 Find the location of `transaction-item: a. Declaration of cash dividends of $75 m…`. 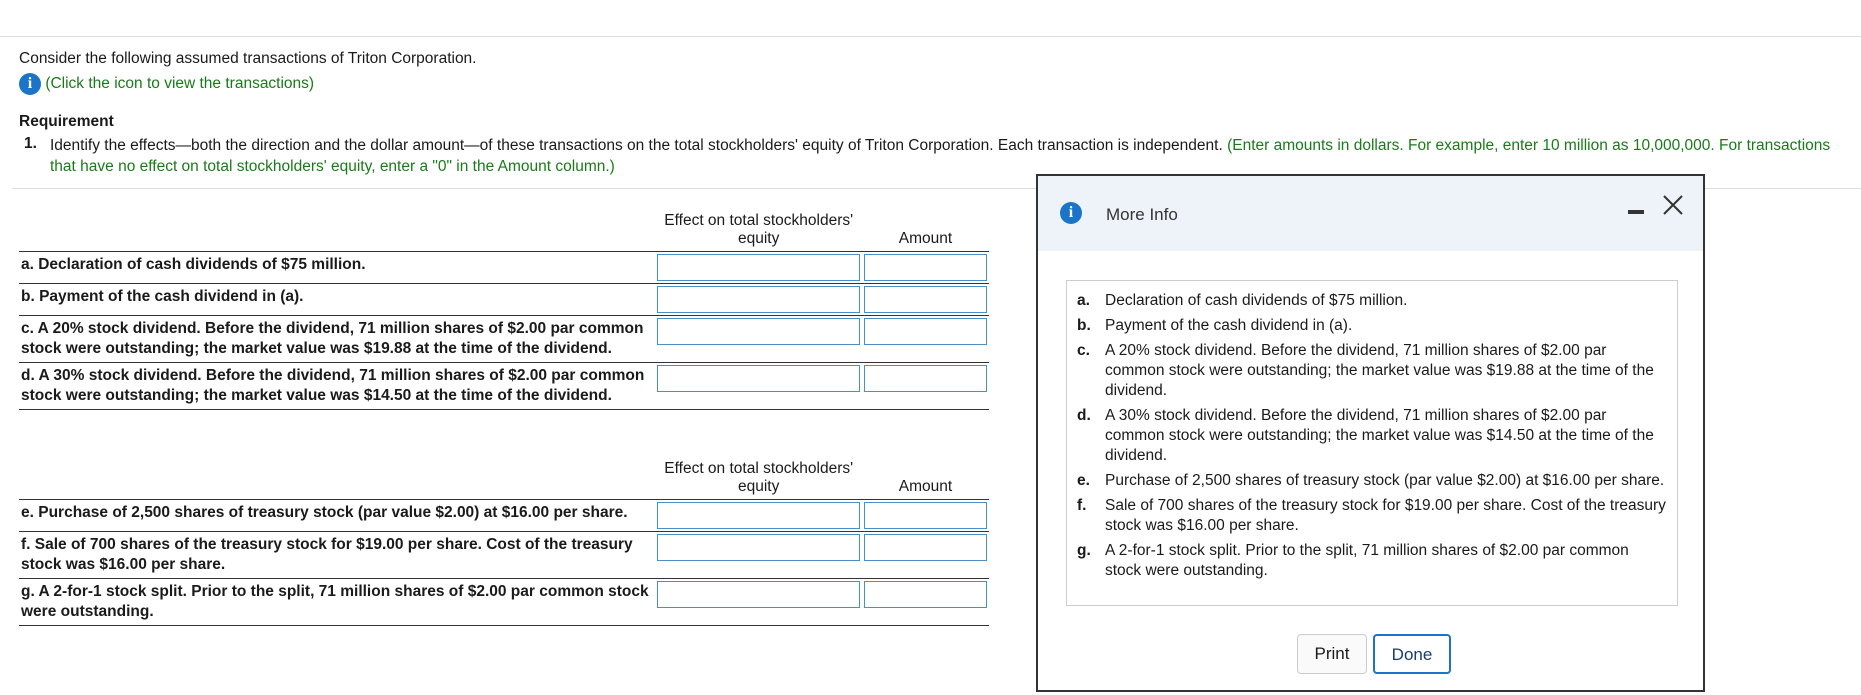

transaction-item: a. Declaration of cash dividends of $75 m… is located at coordinates (1372, 301).